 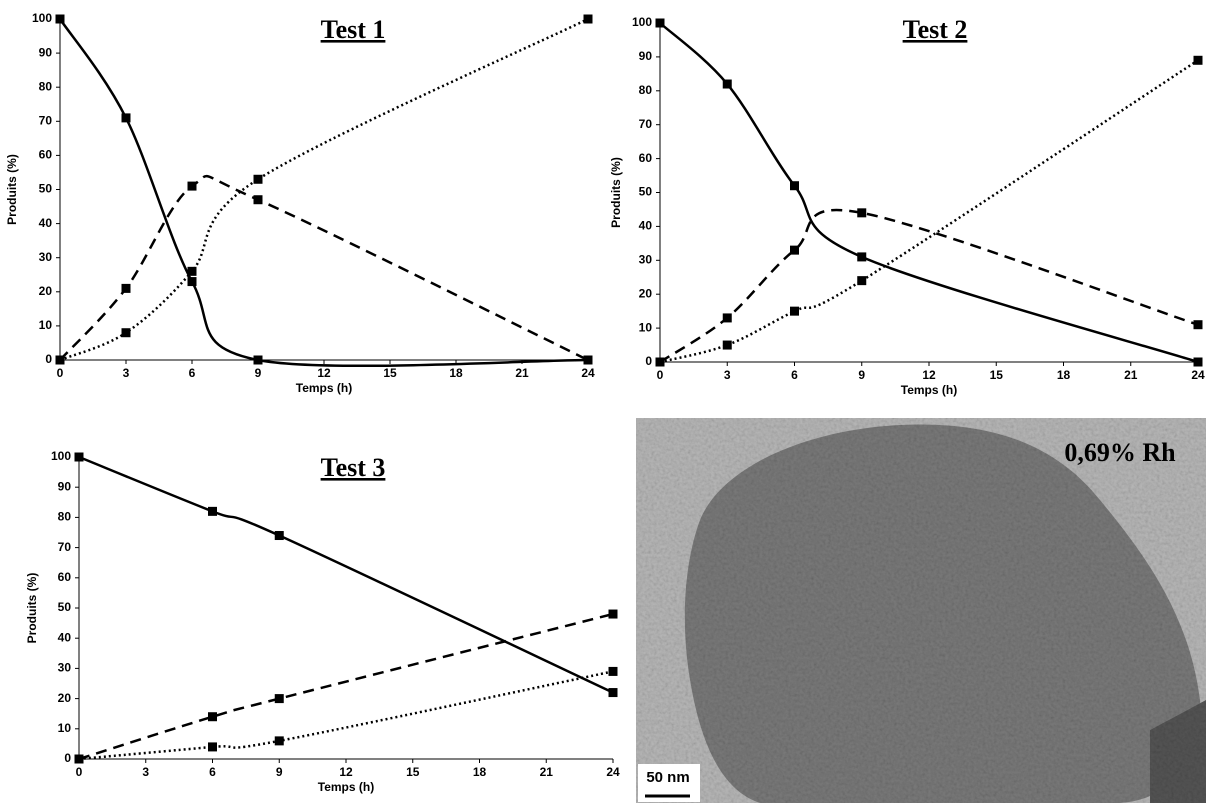 I want to click on image-label: 0,69% Rh, so click(x=1120, y=452).